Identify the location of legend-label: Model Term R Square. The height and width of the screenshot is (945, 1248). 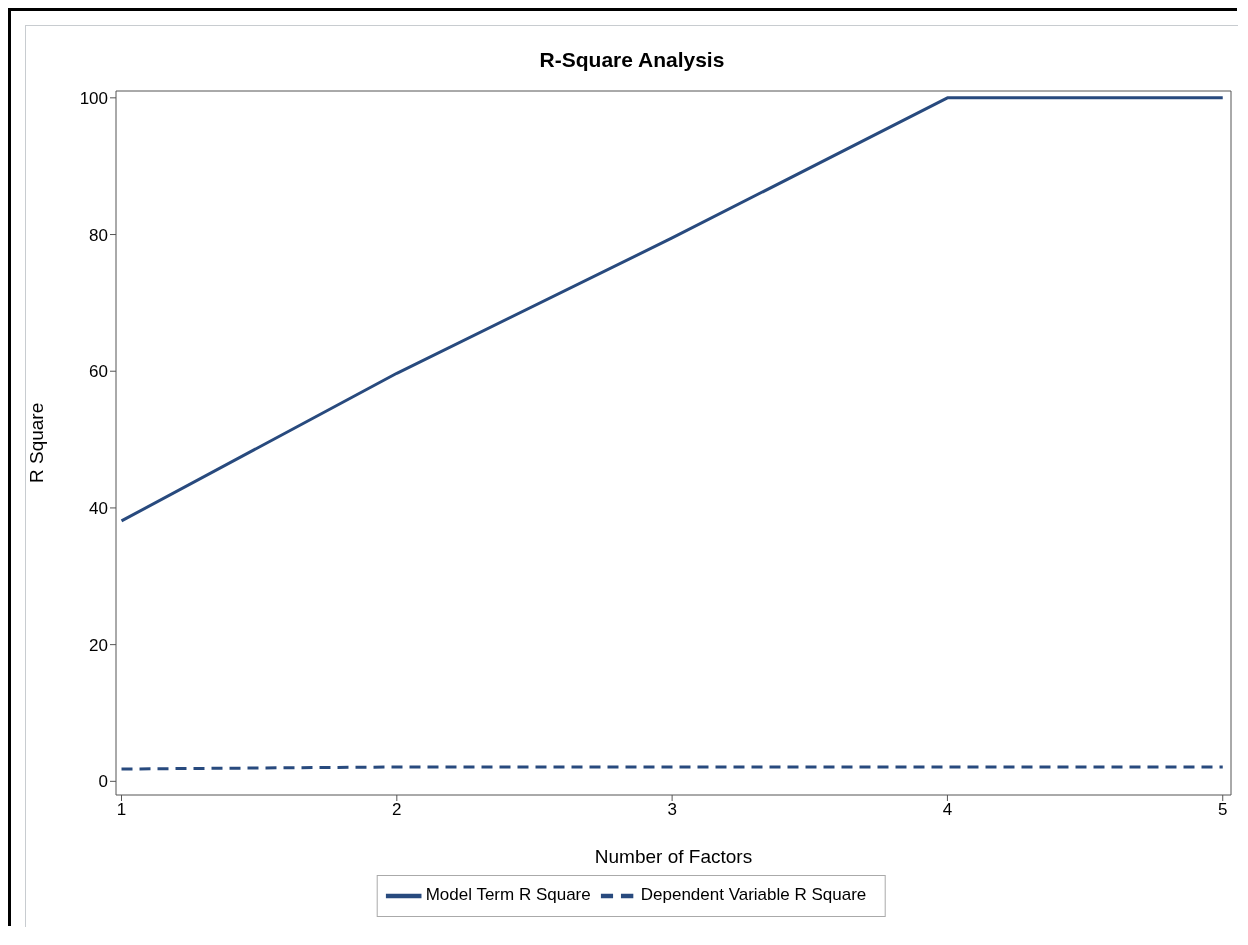
(508, 895).